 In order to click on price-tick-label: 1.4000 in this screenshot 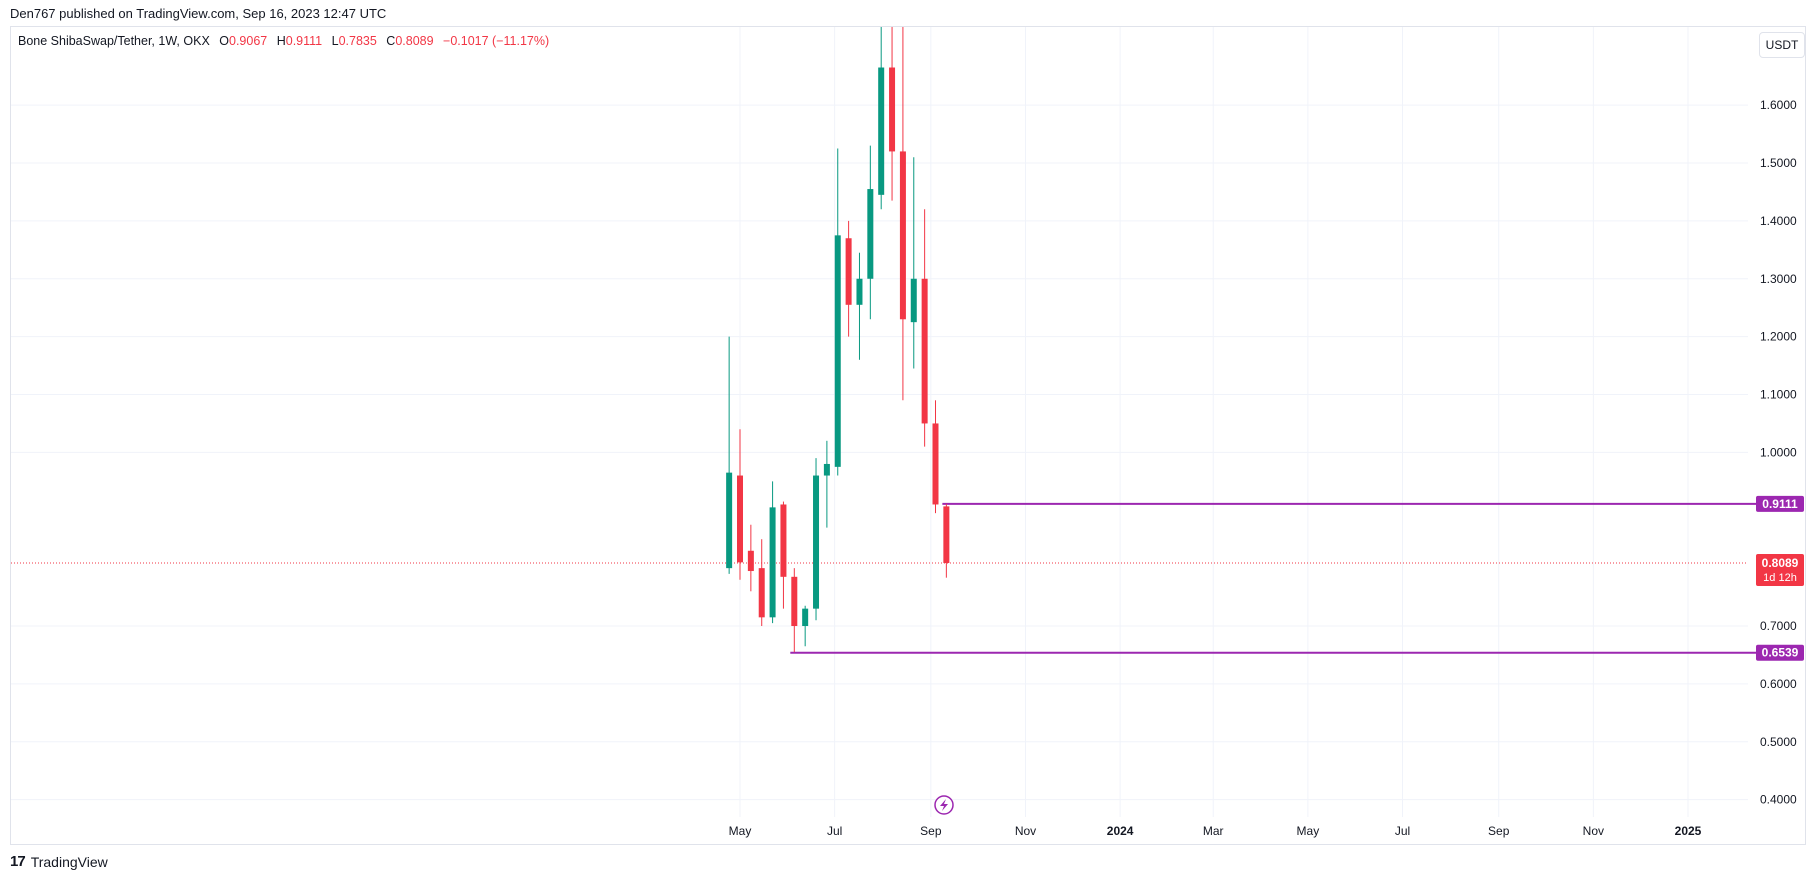, I will do `click(1778, 221)`.